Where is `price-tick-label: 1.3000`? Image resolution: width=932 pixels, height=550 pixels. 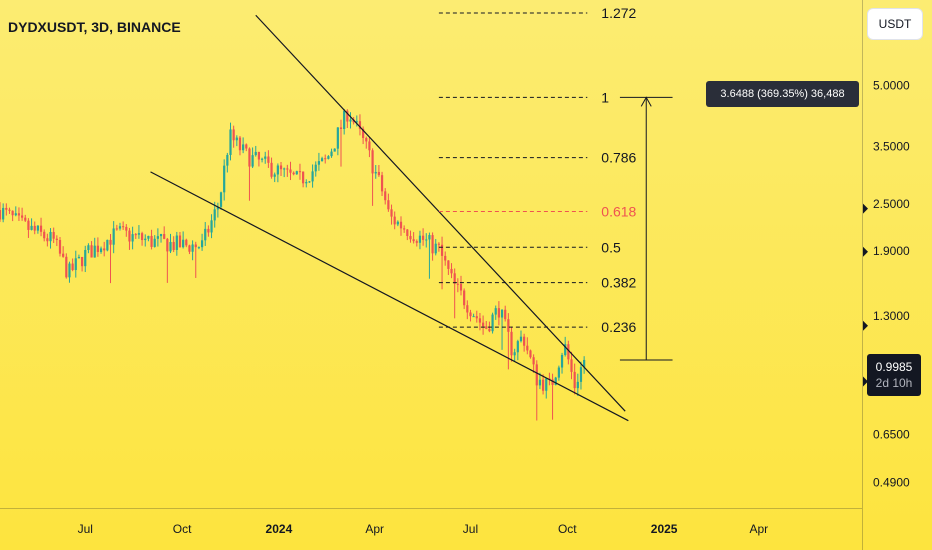
price-tick-label: 1.3000 is located at coordinates (891, 316).